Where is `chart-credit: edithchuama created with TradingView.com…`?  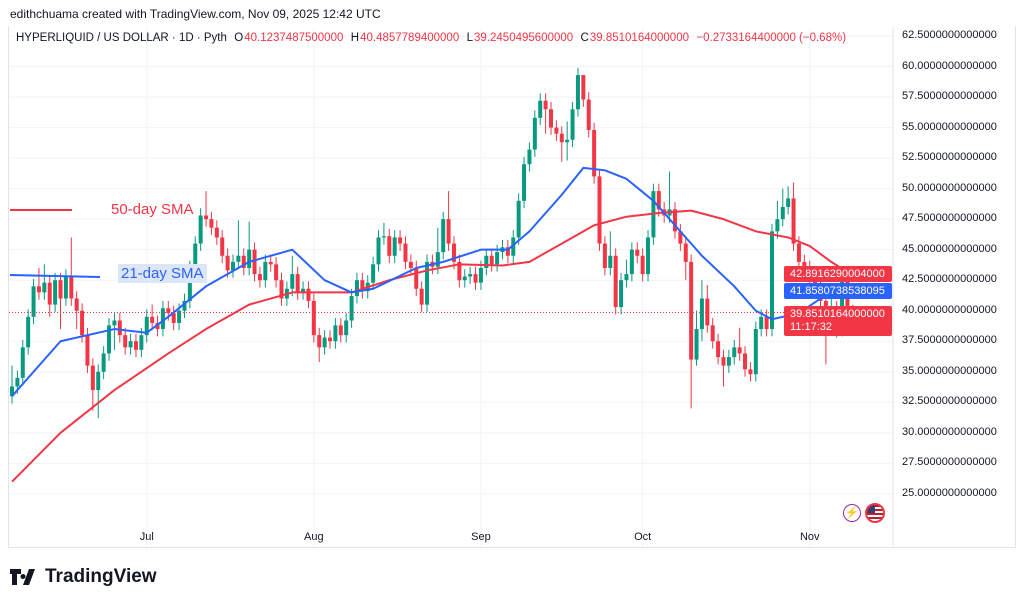
chart-credit: edithchuama created with TradingView.com… is located at coordinates (195, 14).